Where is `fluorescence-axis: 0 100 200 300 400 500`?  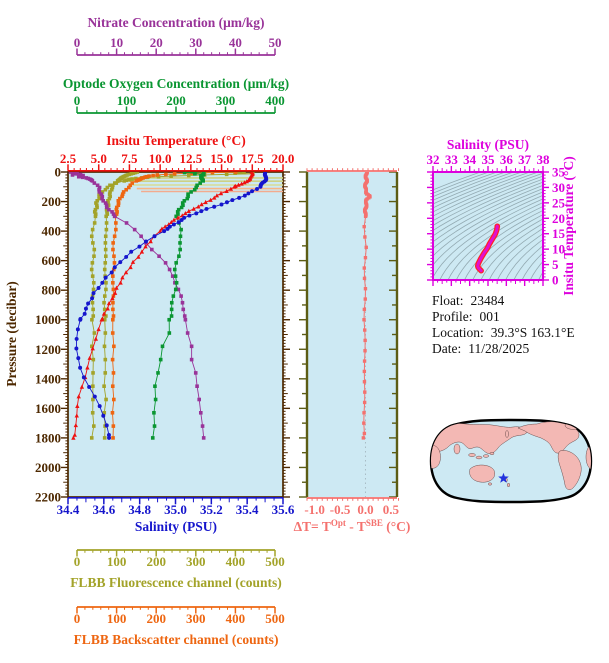
fluorescence-axis: 0 100 200 300 400 500 is located at coordinates (179, 559).